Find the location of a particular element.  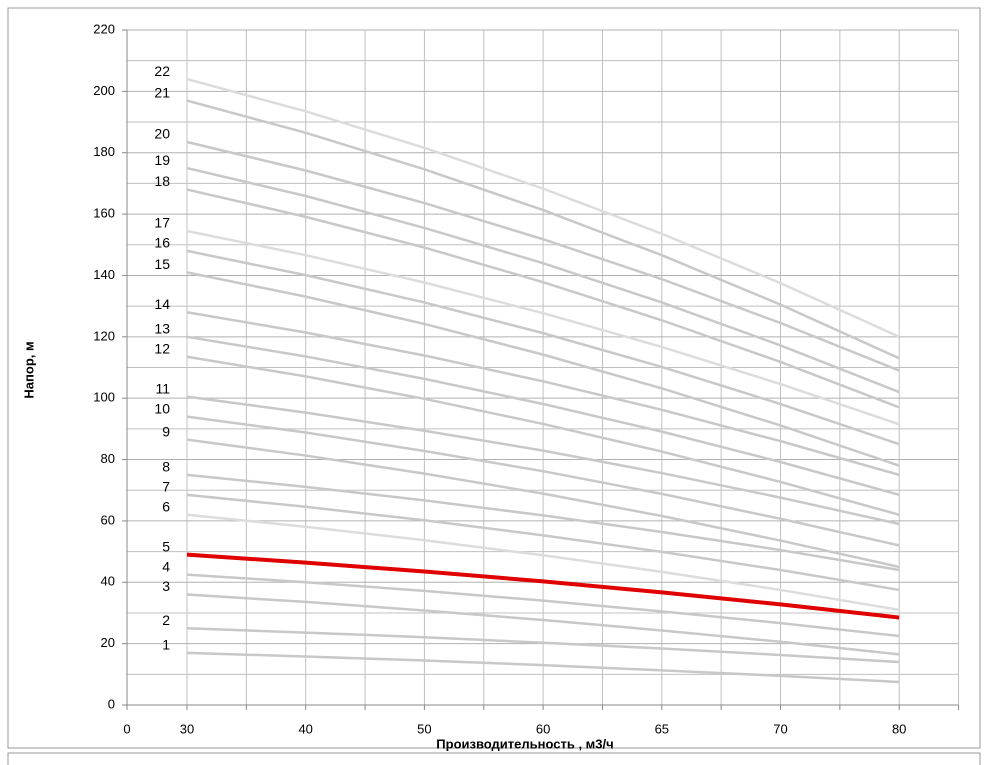

series-label: 1 is located at coordinates (166, 645).